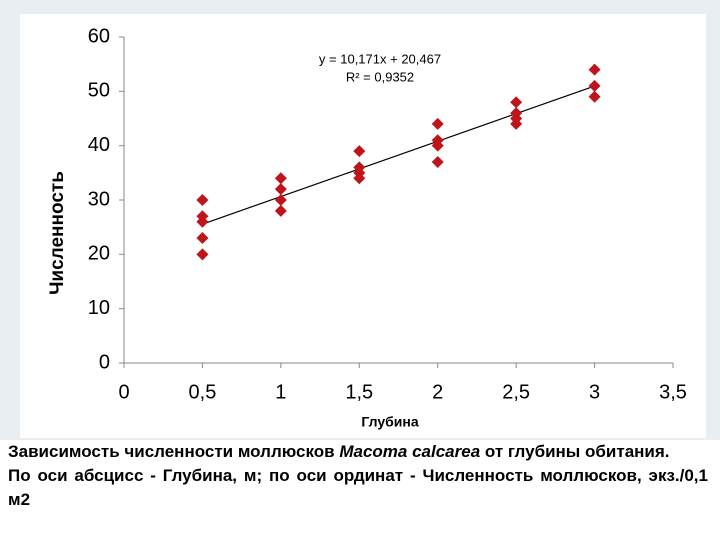 This screenshot has width=720, height=540. What do you see at coordinates (437, 392) in the screenshot?
I see `x-tick-label: 2` at bounding box center [437, 392].